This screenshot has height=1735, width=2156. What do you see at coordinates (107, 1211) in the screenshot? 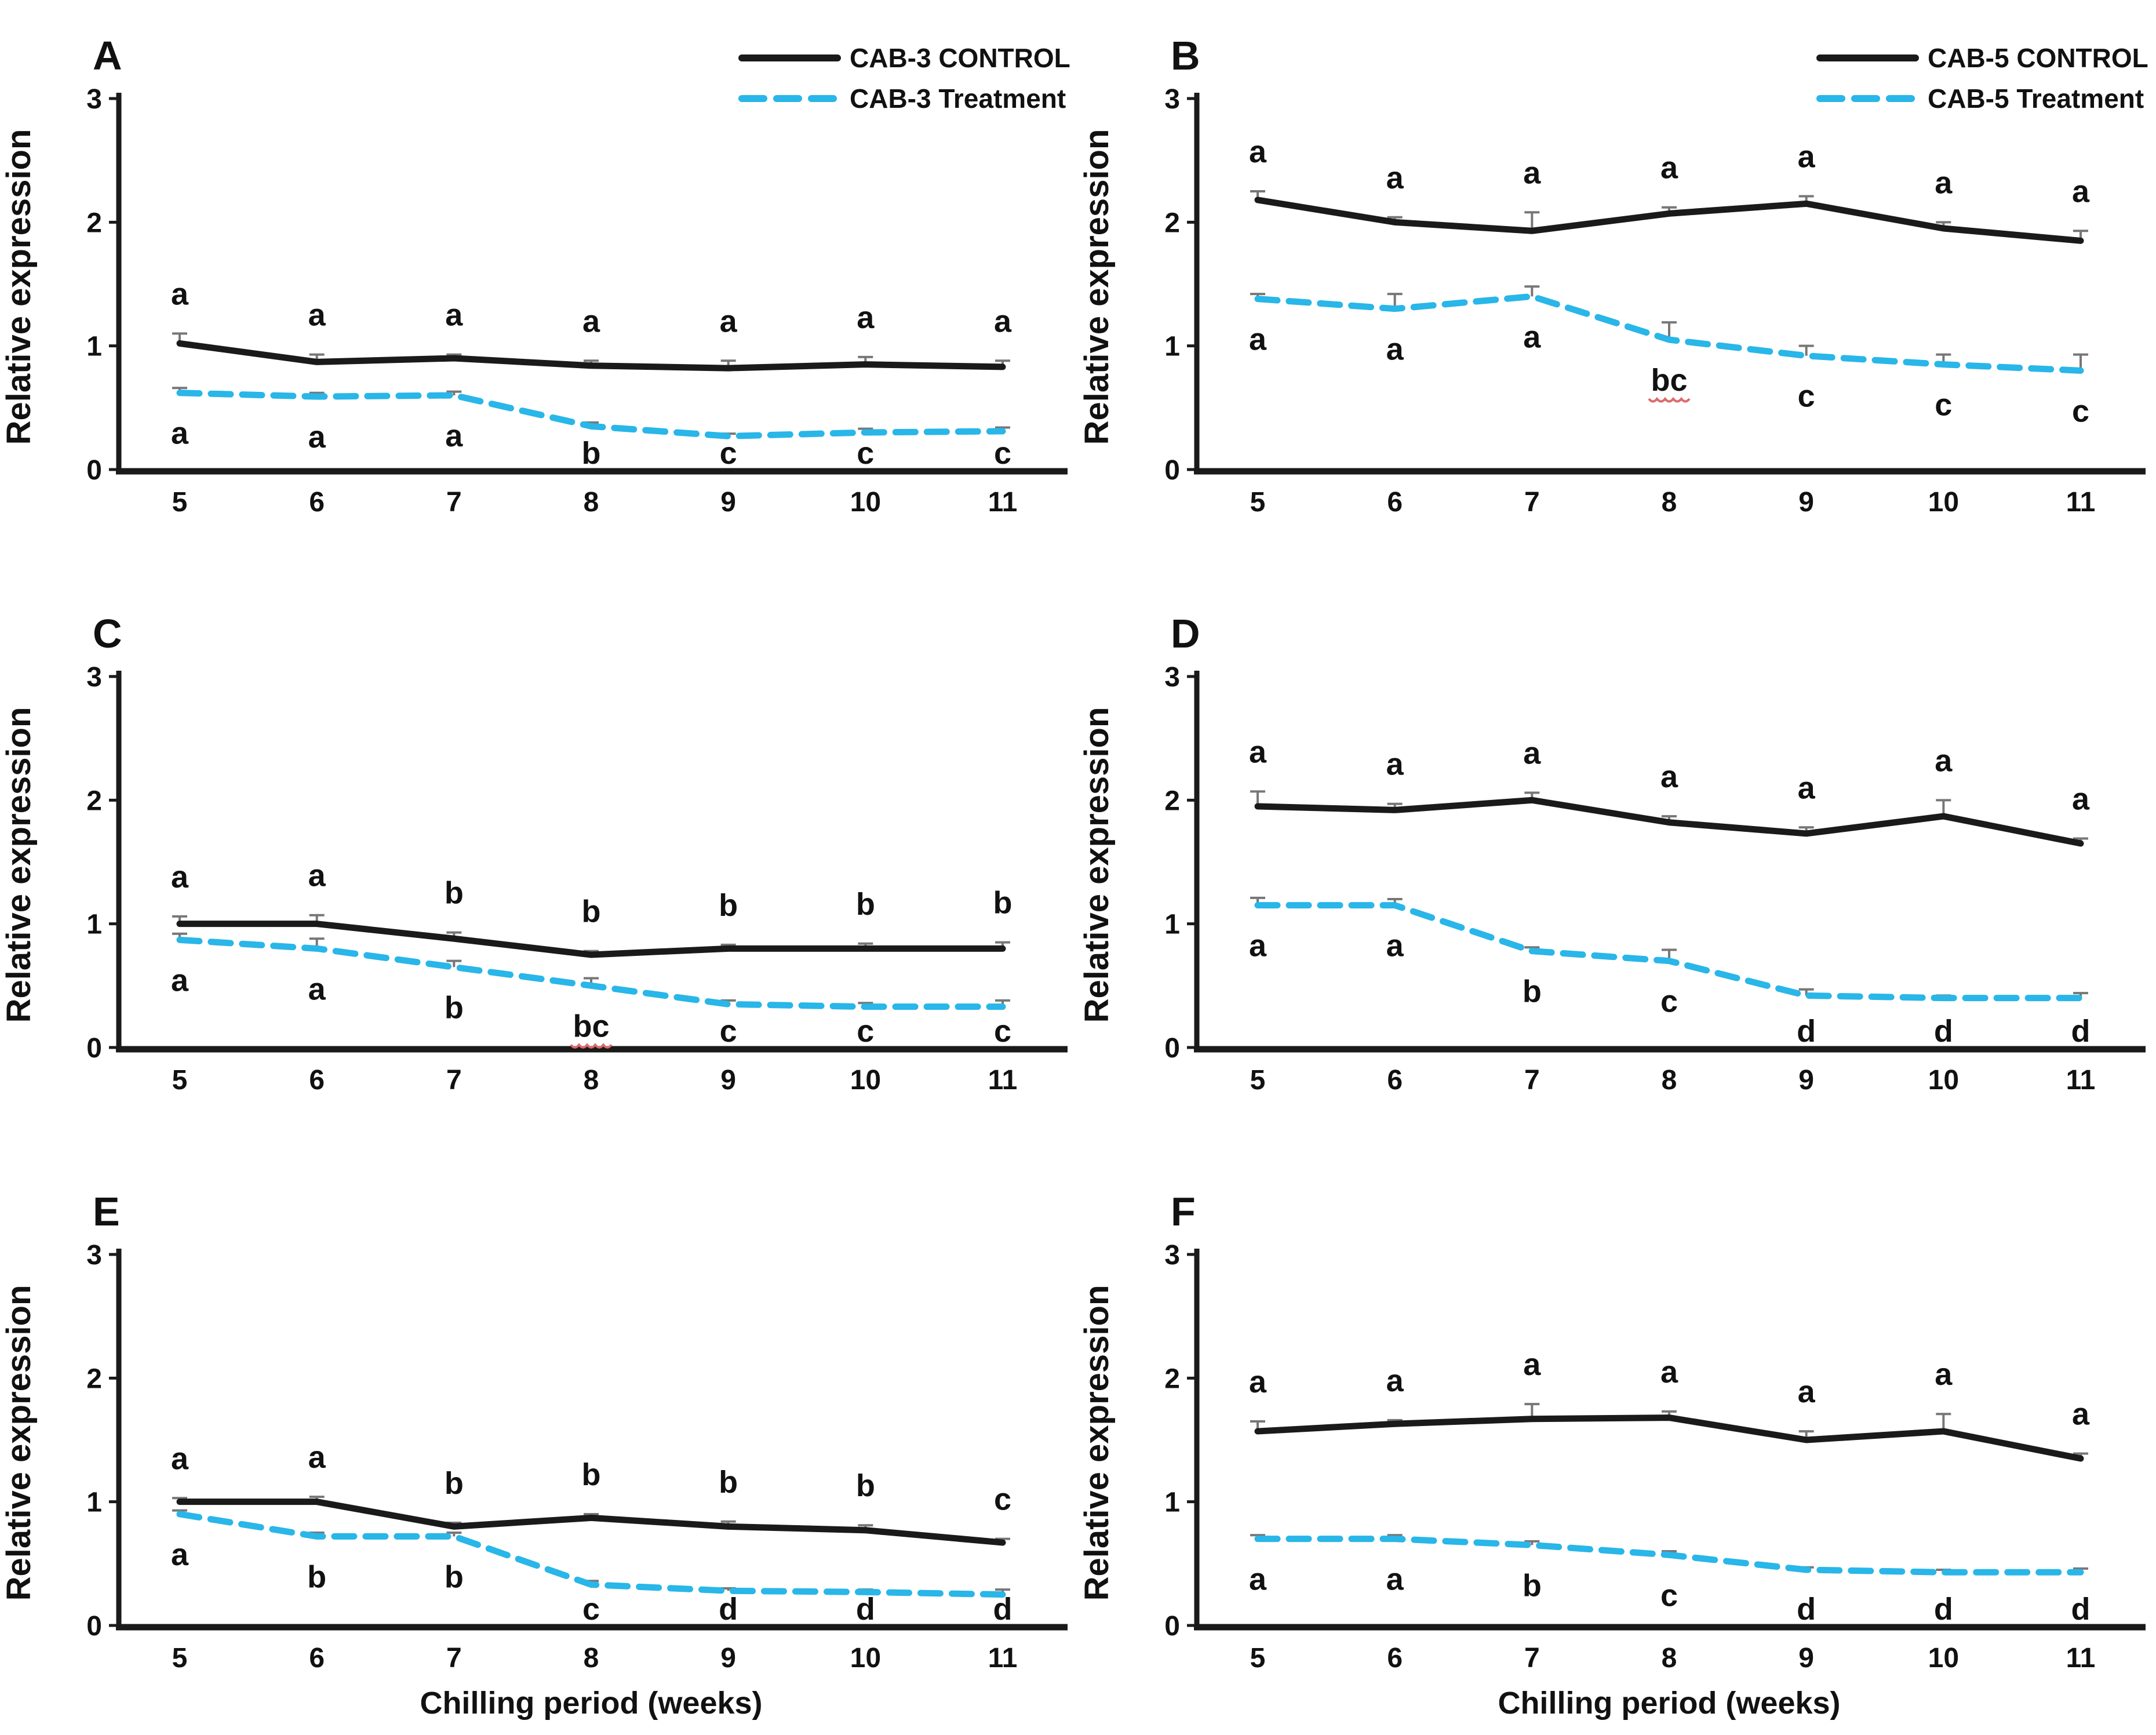
I see `panel-label: E` at bounding box center [107, 1211].